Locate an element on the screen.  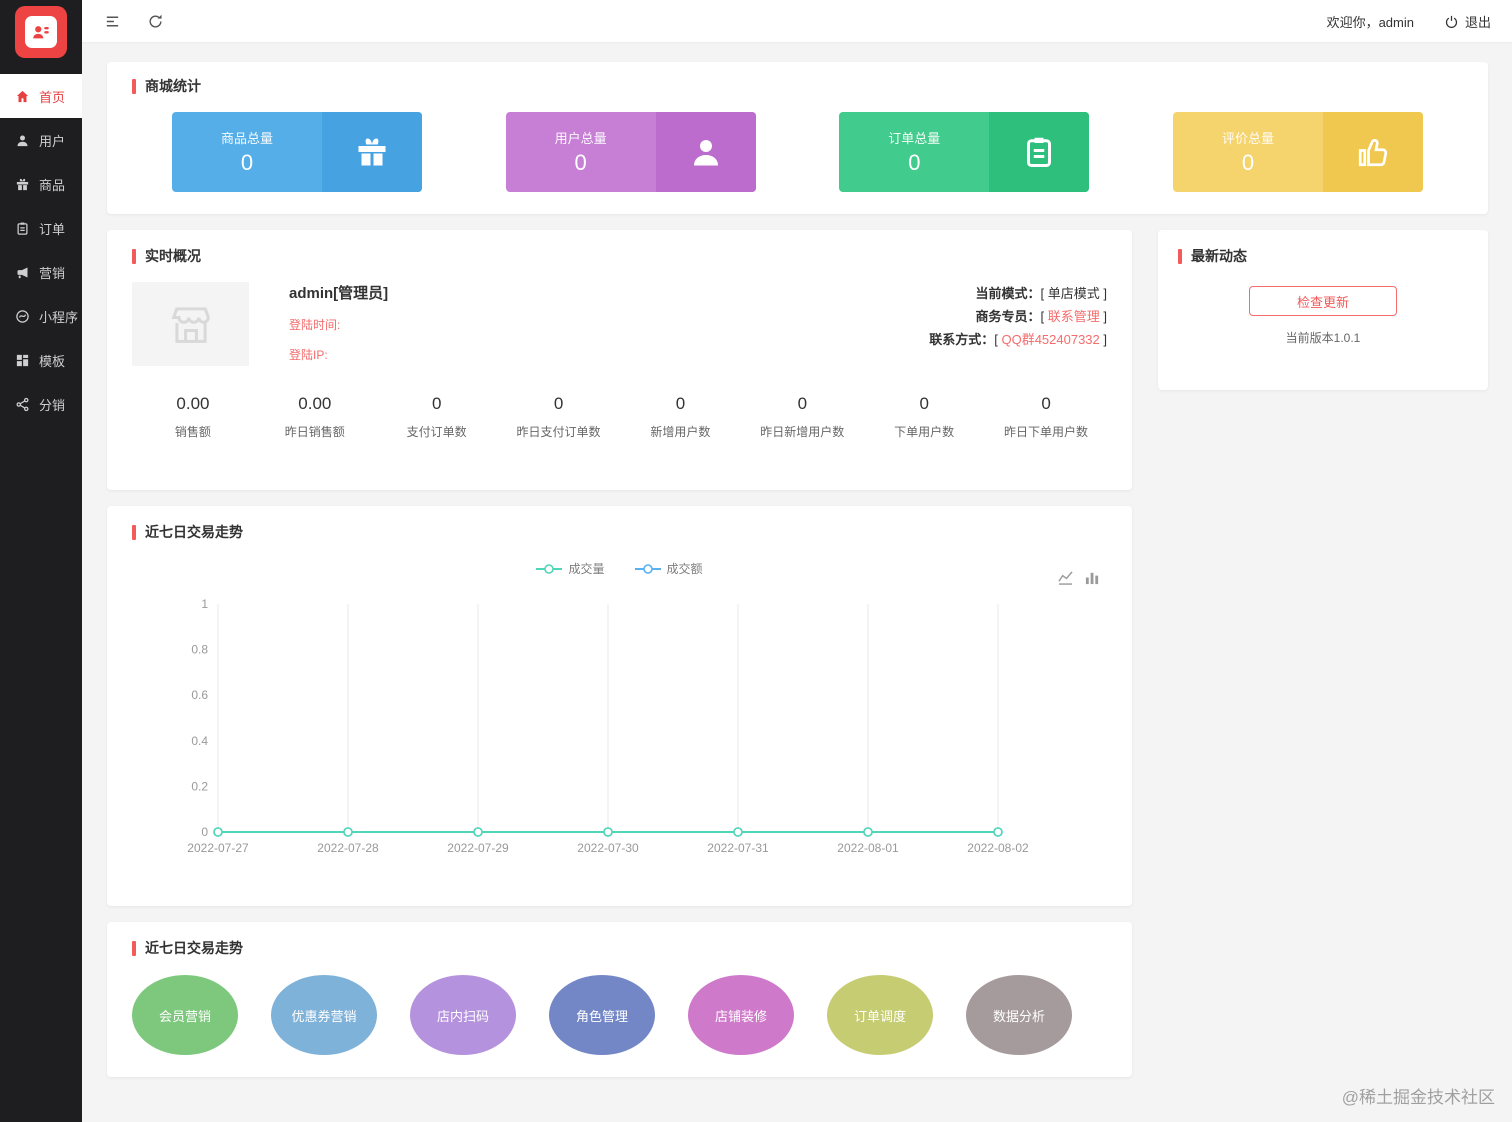
sidebar-item-miniprogram: 小程序 is located at coordinates (41, 316).